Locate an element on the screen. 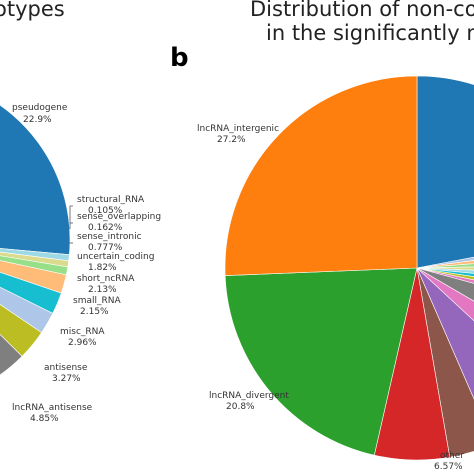 Image resolution: width=474 pixels, height=474 pixels. pie-b-slice-blue is located at coordinates (445, 172).